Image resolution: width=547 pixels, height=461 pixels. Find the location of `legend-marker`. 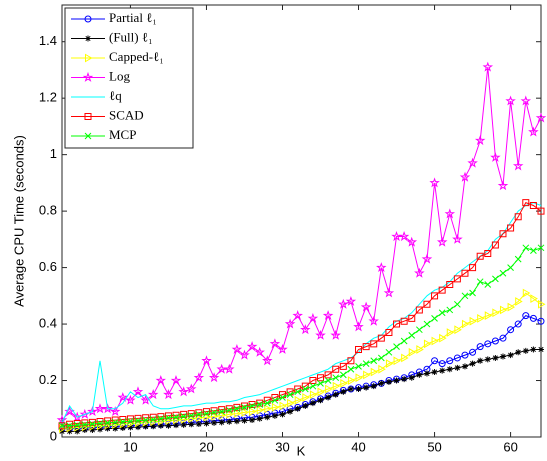

legend-marker is located at coordinates (88, 19).